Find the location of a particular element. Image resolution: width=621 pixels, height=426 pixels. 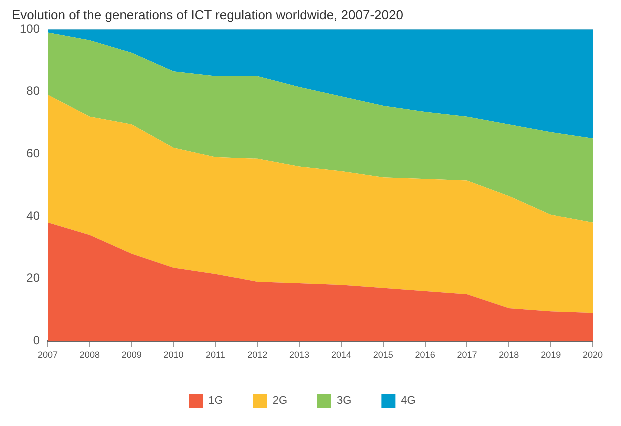

x-tick-label: 2015 is located at coordinates (383, 355).